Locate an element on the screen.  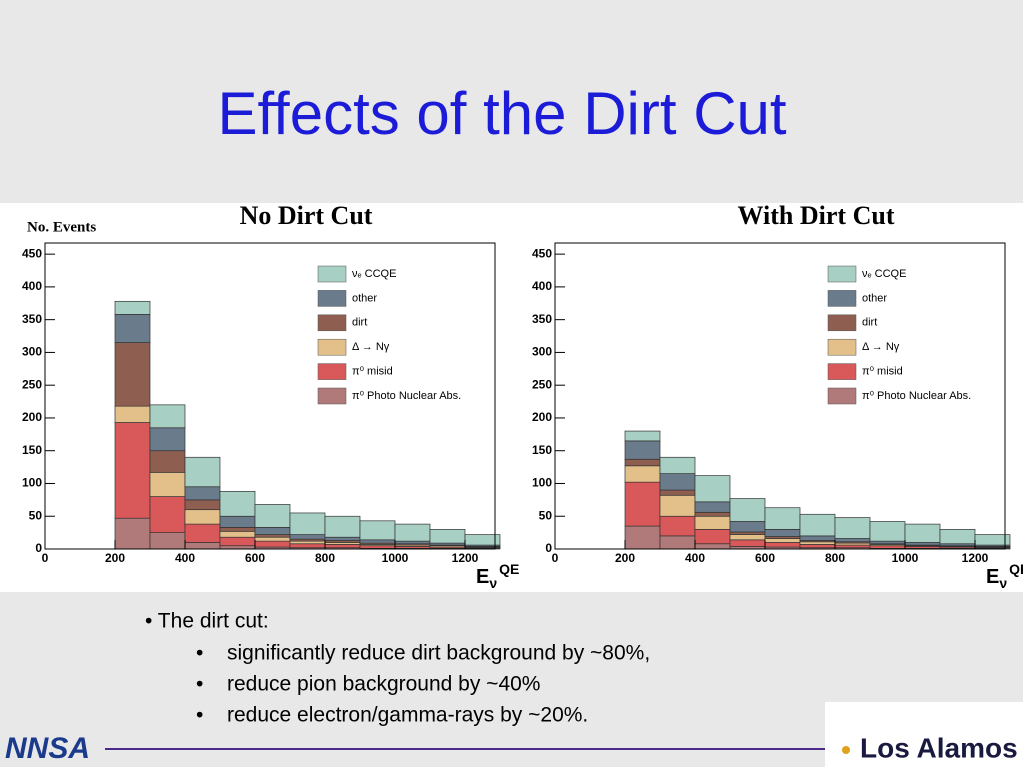
legend-label: π⁰ Photo Nuclear Abs. is located at coordinates (916, 396).